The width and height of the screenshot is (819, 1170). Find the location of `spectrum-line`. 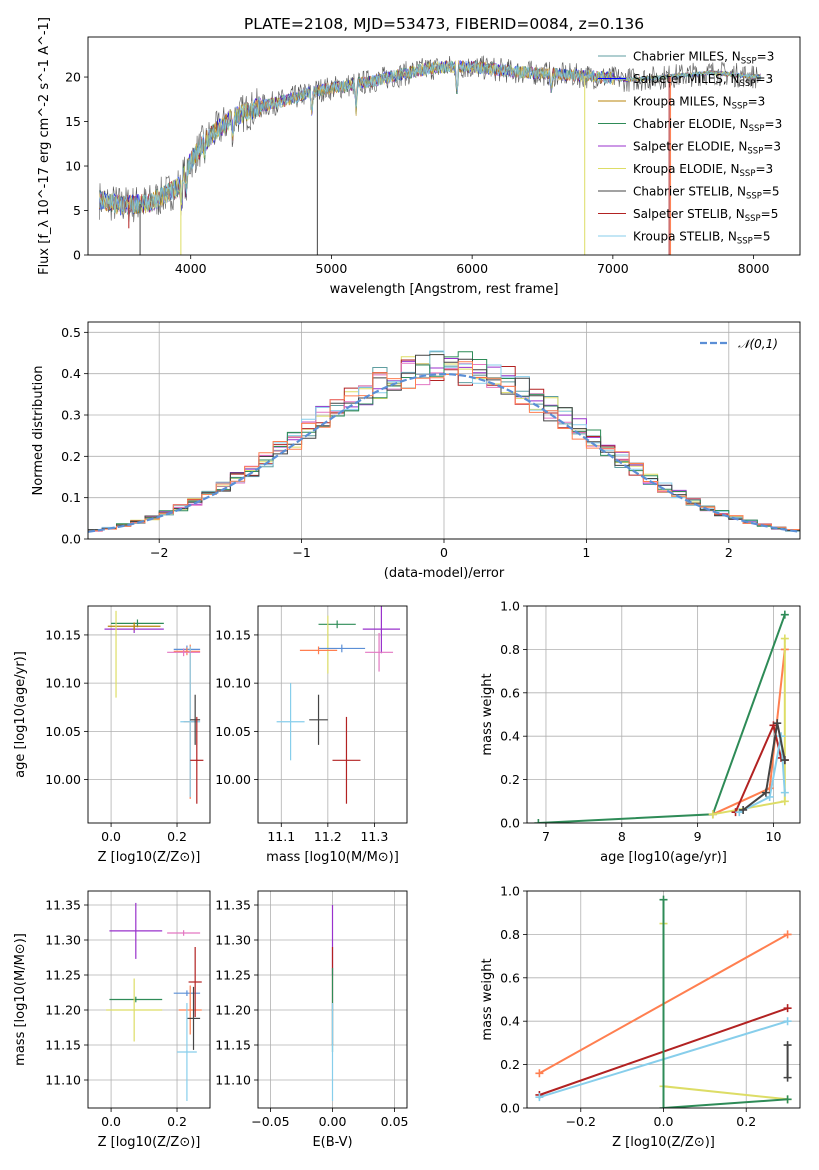

spectrum-line is located at coordinates (430, 138).